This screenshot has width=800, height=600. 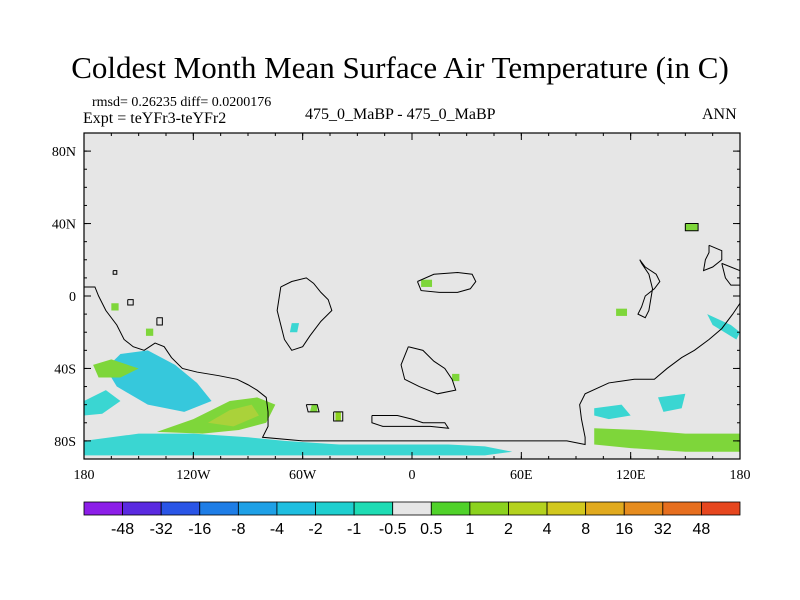 I want to click on colorbar-label: 4, so click(x=547, y=529).